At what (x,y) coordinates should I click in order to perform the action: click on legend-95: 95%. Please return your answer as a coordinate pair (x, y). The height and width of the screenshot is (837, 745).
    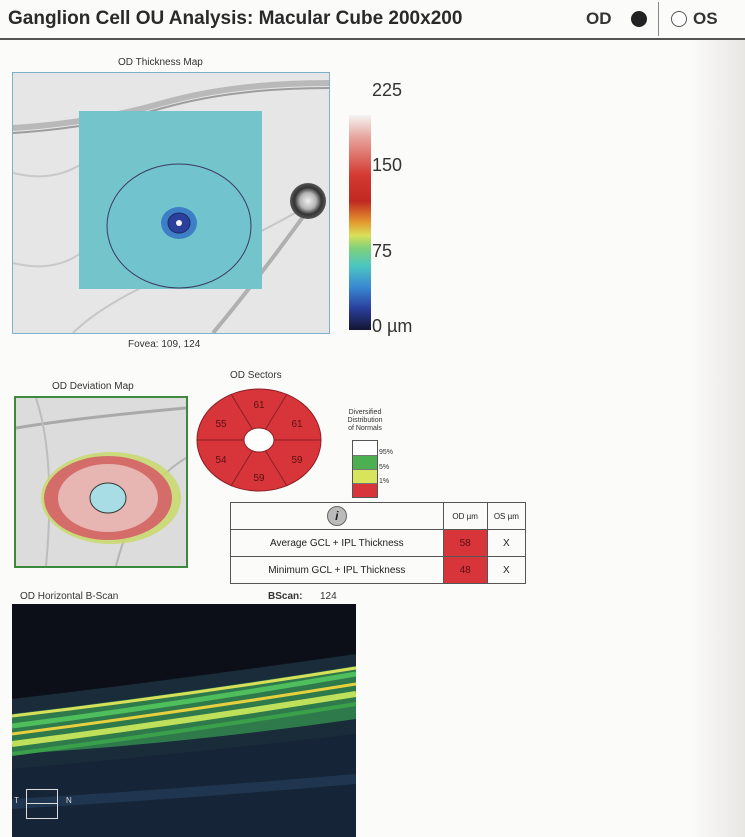
    Looking at the image, I should click on (386, 452).